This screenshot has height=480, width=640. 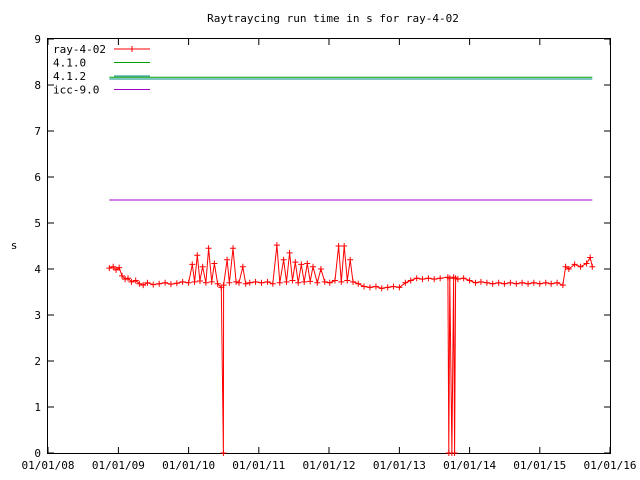 I want to click on y-tick-label: 7, so click(x=37, y=131).